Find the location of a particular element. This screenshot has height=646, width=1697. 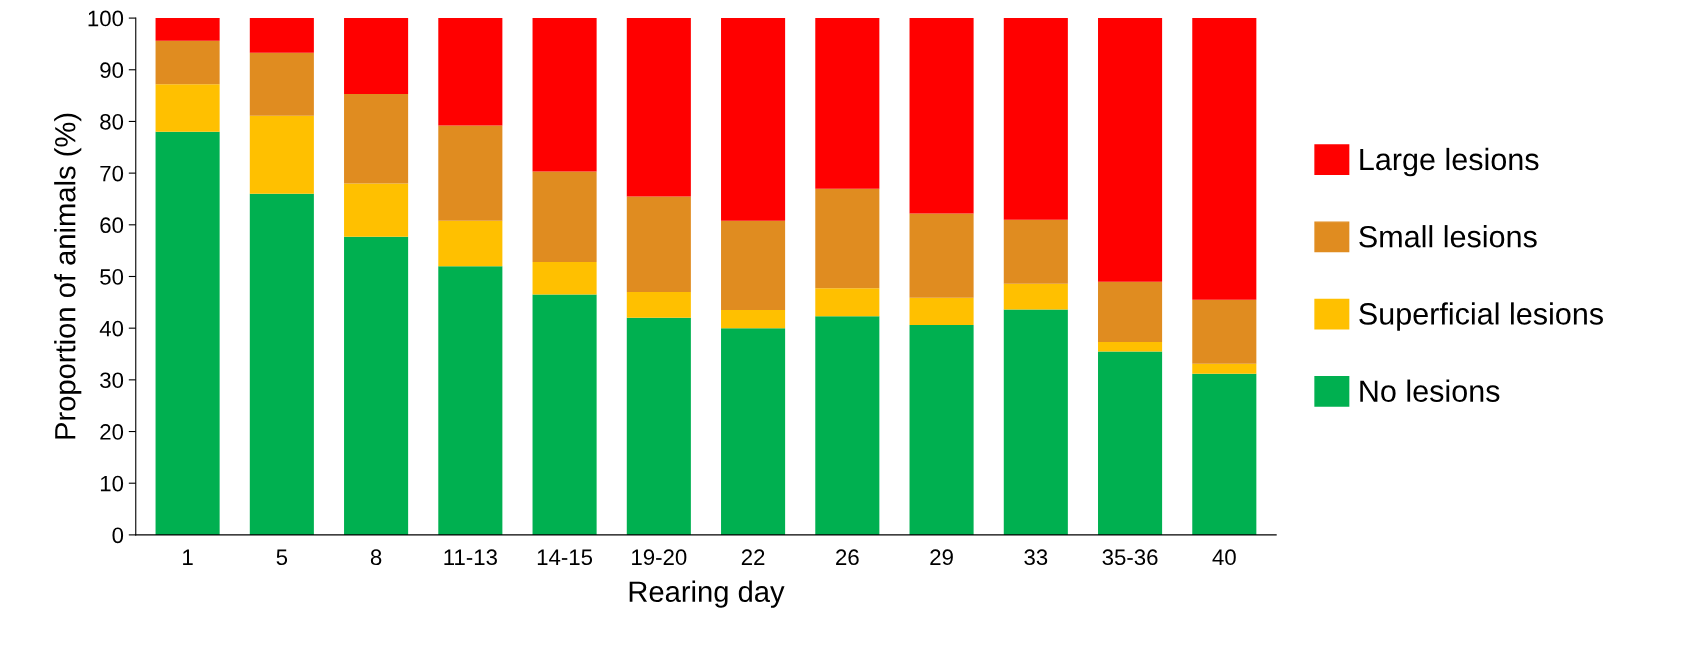

y-tick-label: 0 is located at coordinates (118, 535).